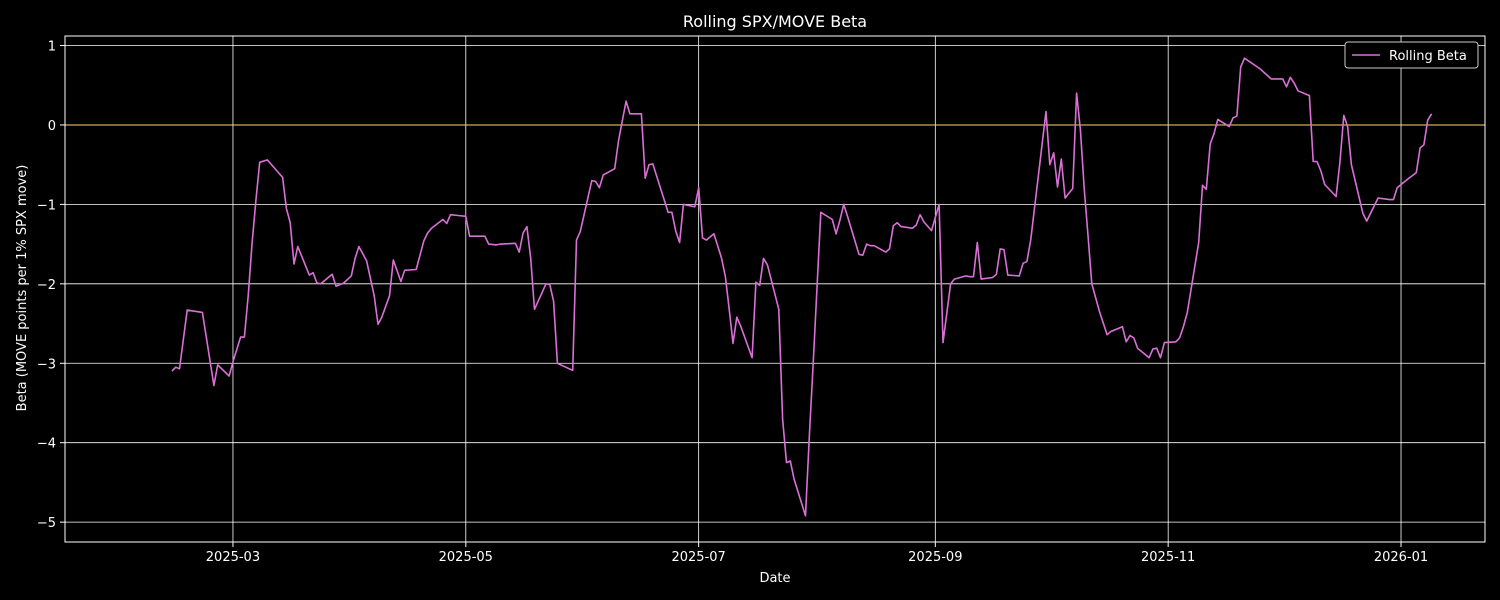 This screenshot has height=600, width=1500. I want to click on y-tick-label: −4, so click(46, 444).